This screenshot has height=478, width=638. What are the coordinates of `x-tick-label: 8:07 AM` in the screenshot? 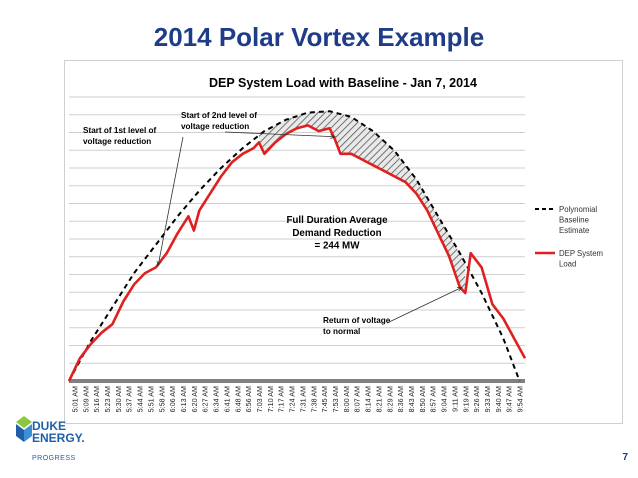 It's located at (357, 399).